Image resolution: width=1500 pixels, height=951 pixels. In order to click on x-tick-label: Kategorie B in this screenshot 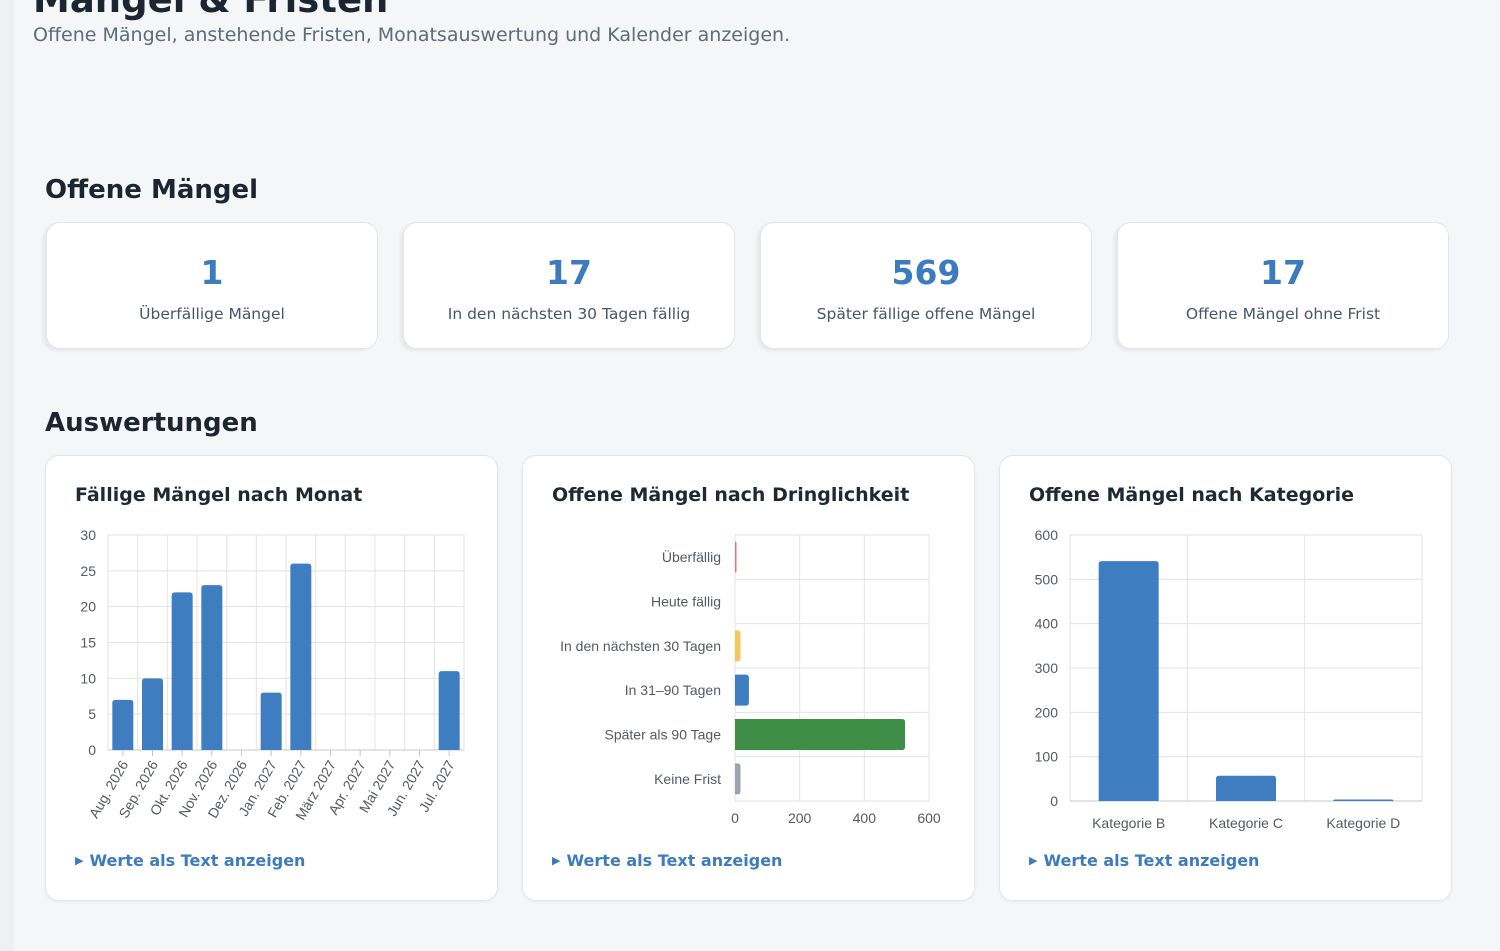, I will do `click(1128, 823)`.